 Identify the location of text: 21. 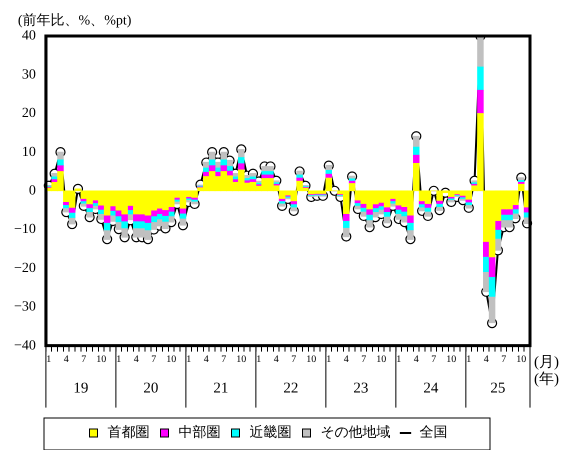
(220, 388).